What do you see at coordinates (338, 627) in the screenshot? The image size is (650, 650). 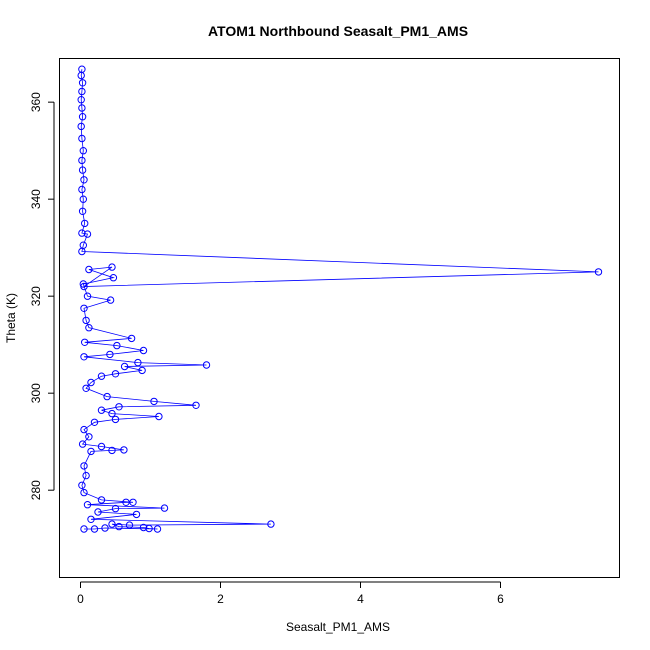 I see `x-axis-label: Seasalt_PM1_AMS` at bounding box center [338, 627].